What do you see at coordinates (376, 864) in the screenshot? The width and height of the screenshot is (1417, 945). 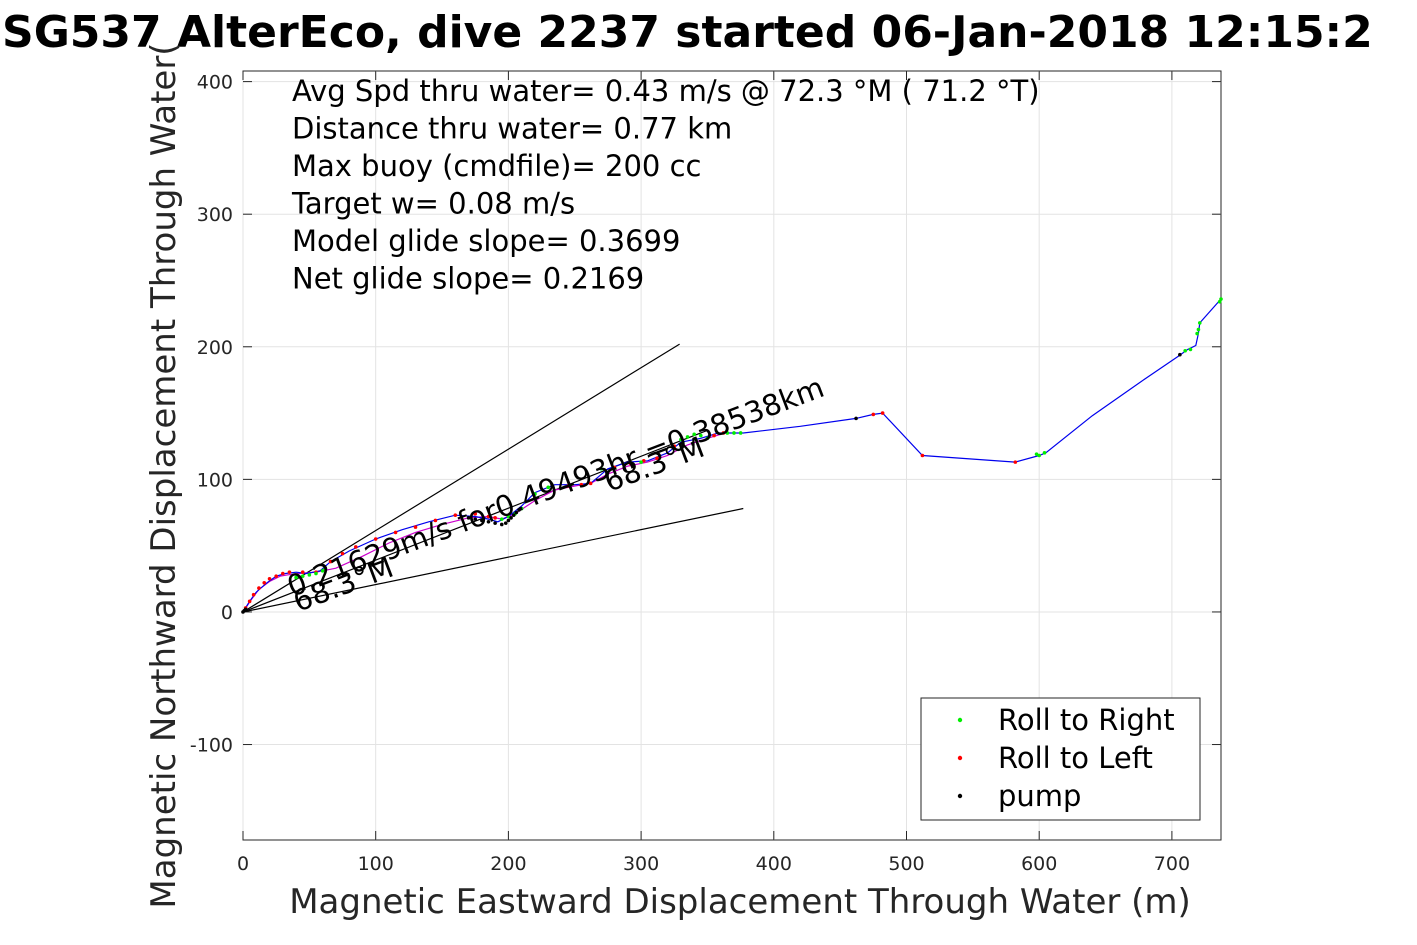 I see `x-tick-label: 100` at bounding box center [376, 864].